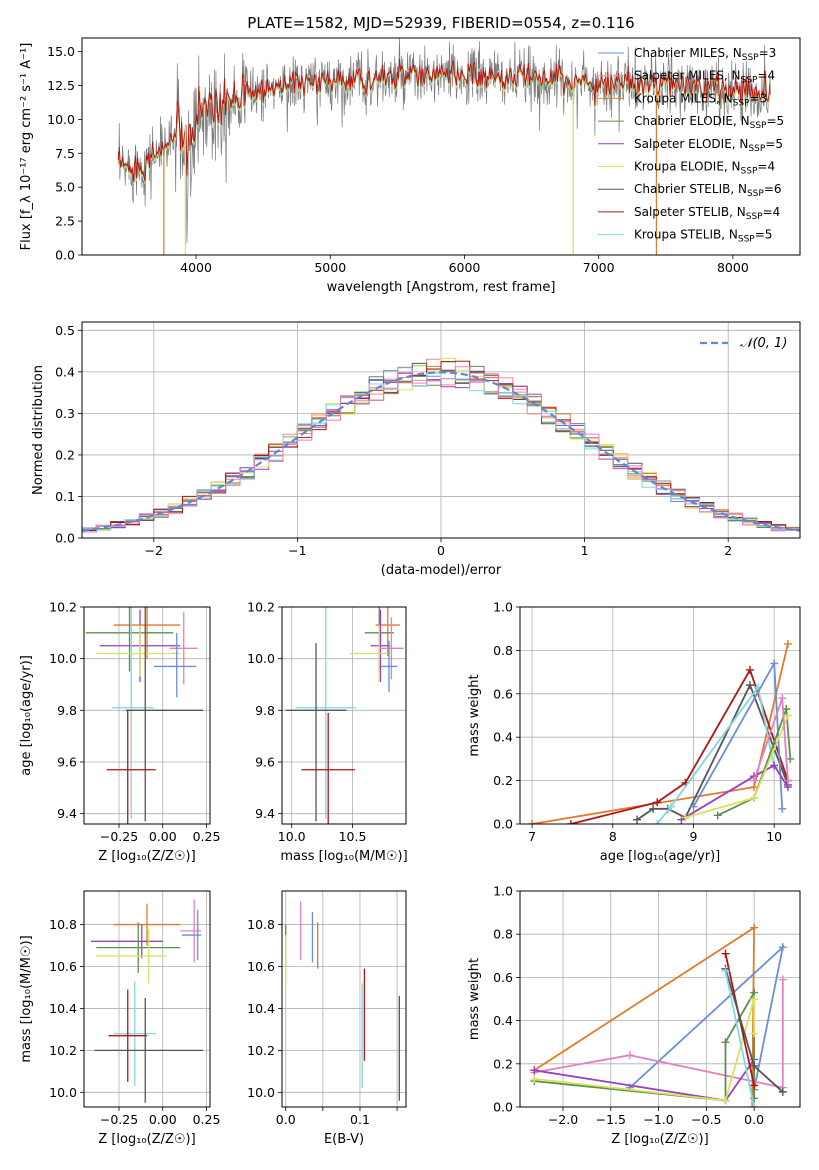  What do you see at coordinates (686, 235) in the screenshot?
I see `legend-label-main: Kroupa STELIB, N` at bounding box center [686, 235].